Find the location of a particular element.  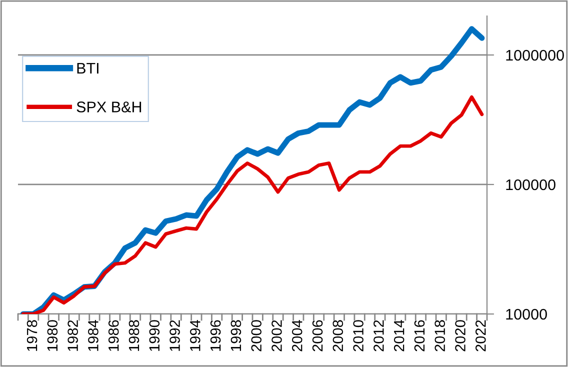

x-tick-label: 1980 is located at coordinates (52, 335).